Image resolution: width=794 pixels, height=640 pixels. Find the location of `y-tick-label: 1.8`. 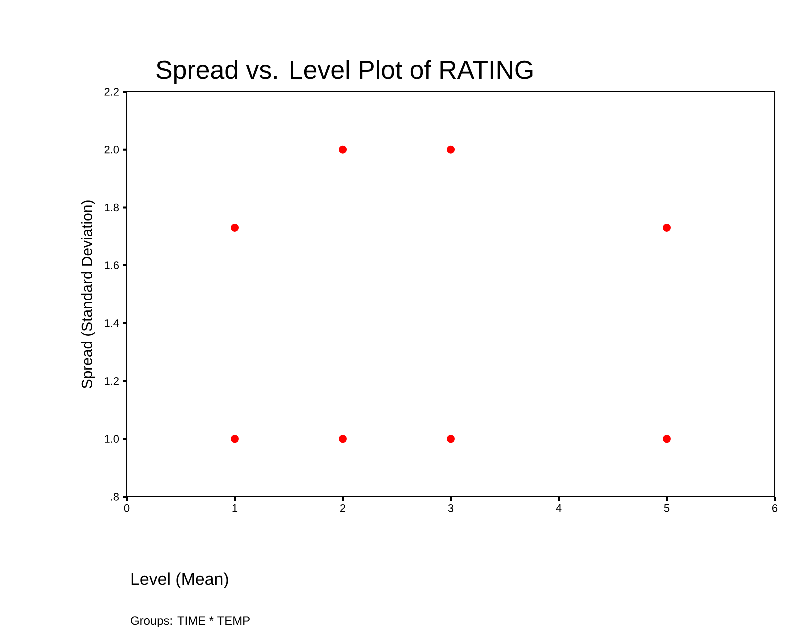

y-tick-label: 1.8 is located at coordinates (112, 208).